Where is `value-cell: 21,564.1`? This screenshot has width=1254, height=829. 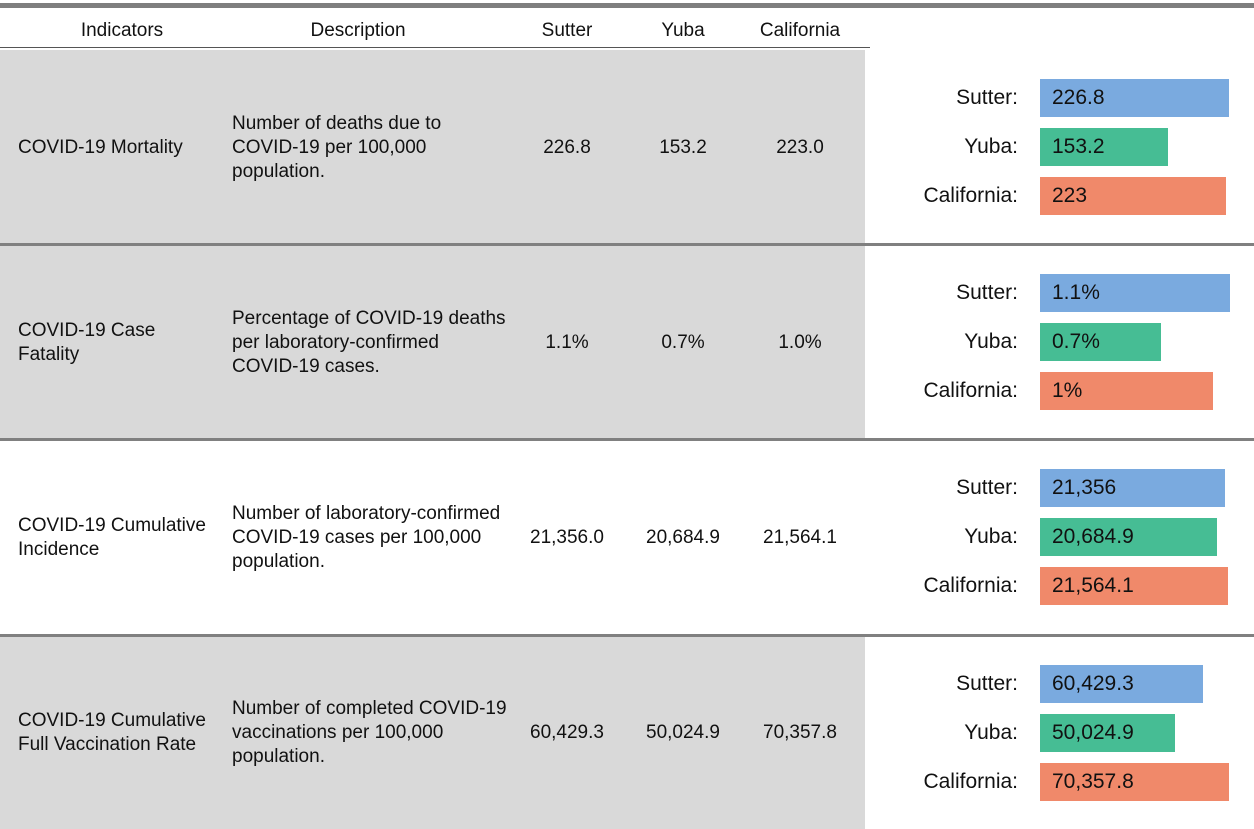
value-cell: 21,564.1 is located at coordinates (800, 537).